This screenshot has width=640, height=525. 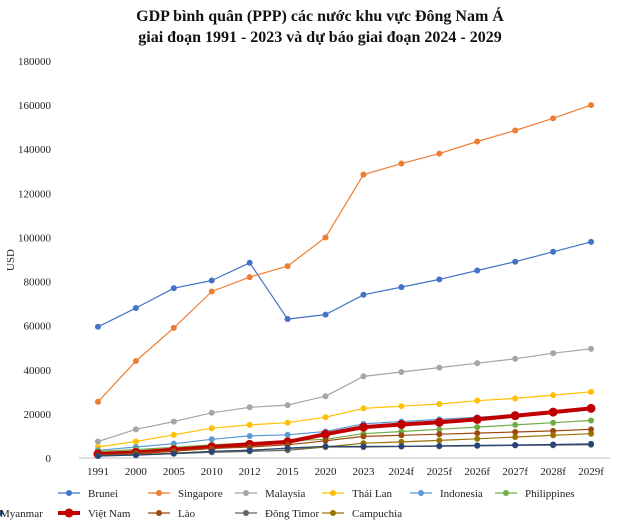 I want to click on legend-item: Campuchia, so click(x=362, y=514).